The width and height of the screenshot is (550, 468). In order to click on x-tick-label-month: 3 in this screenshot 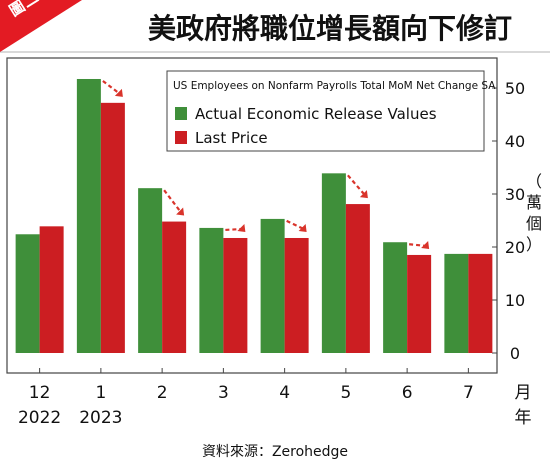, I will do `click(223, 393)`.